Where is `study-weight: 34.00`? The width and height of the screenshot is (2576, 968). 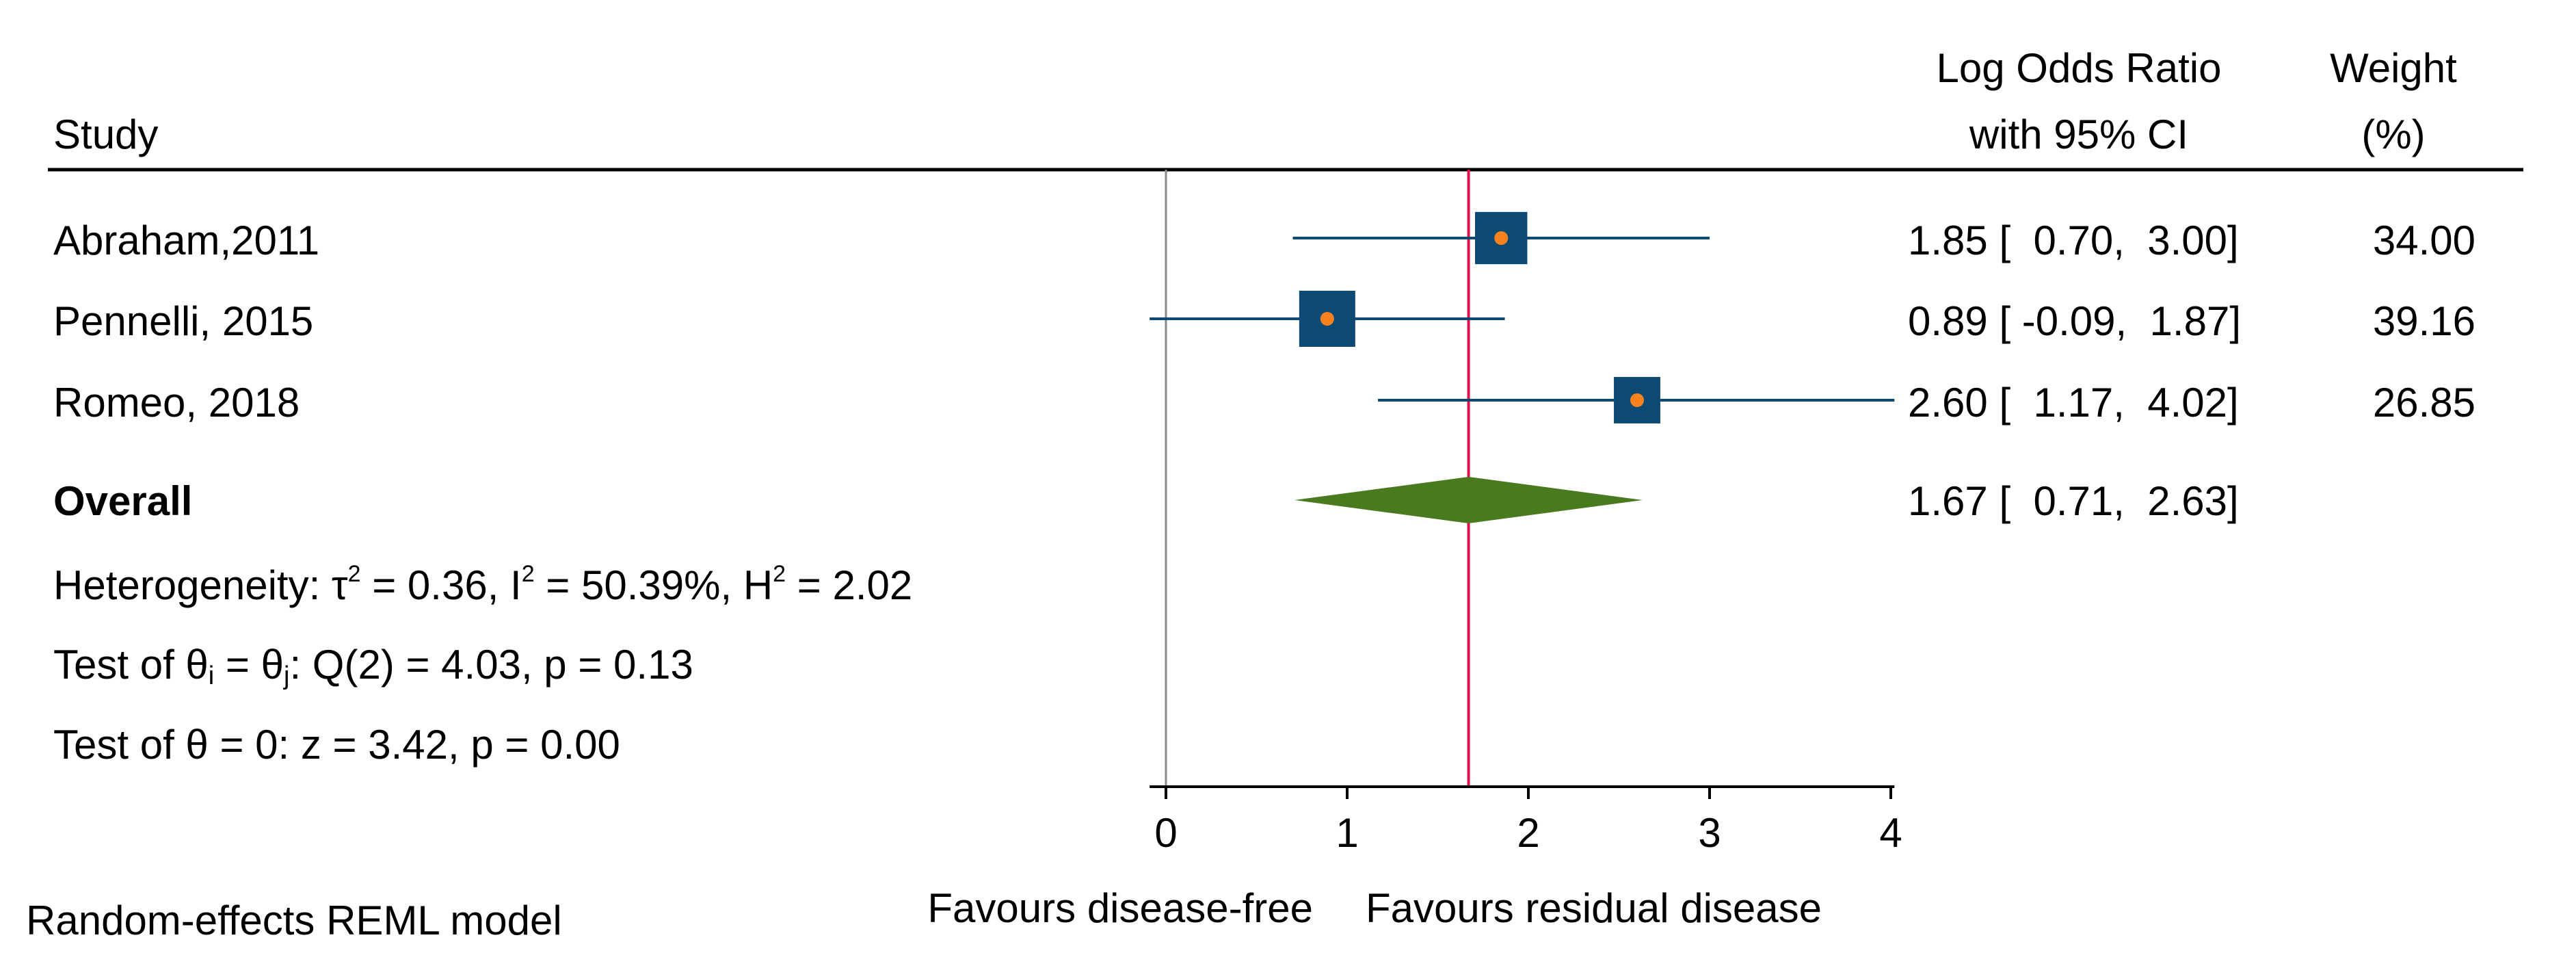 study-weight: 34.00 is located at coordinates (2423, 240).